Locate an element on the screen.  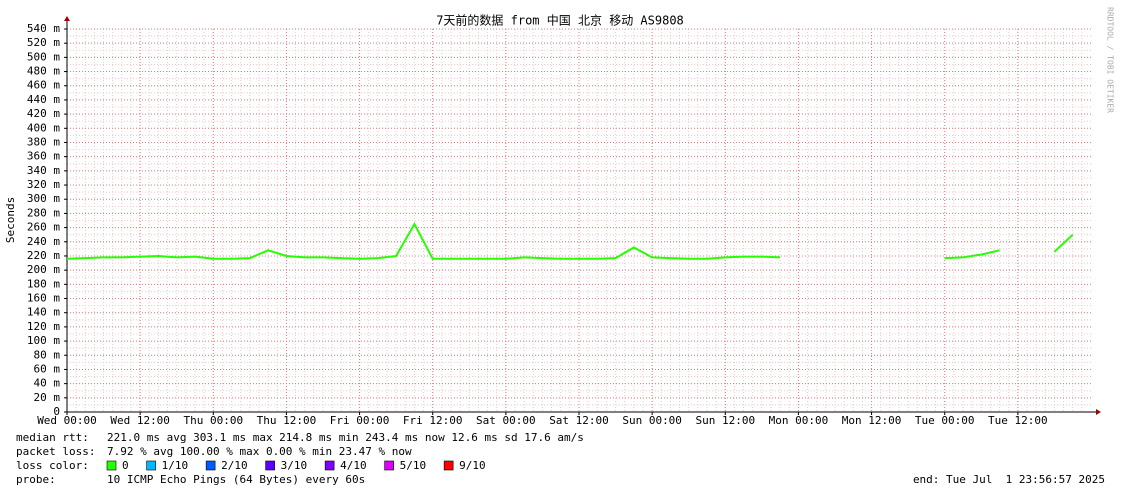
y-tick-label: 320 m is located at coordinates (43, 184).